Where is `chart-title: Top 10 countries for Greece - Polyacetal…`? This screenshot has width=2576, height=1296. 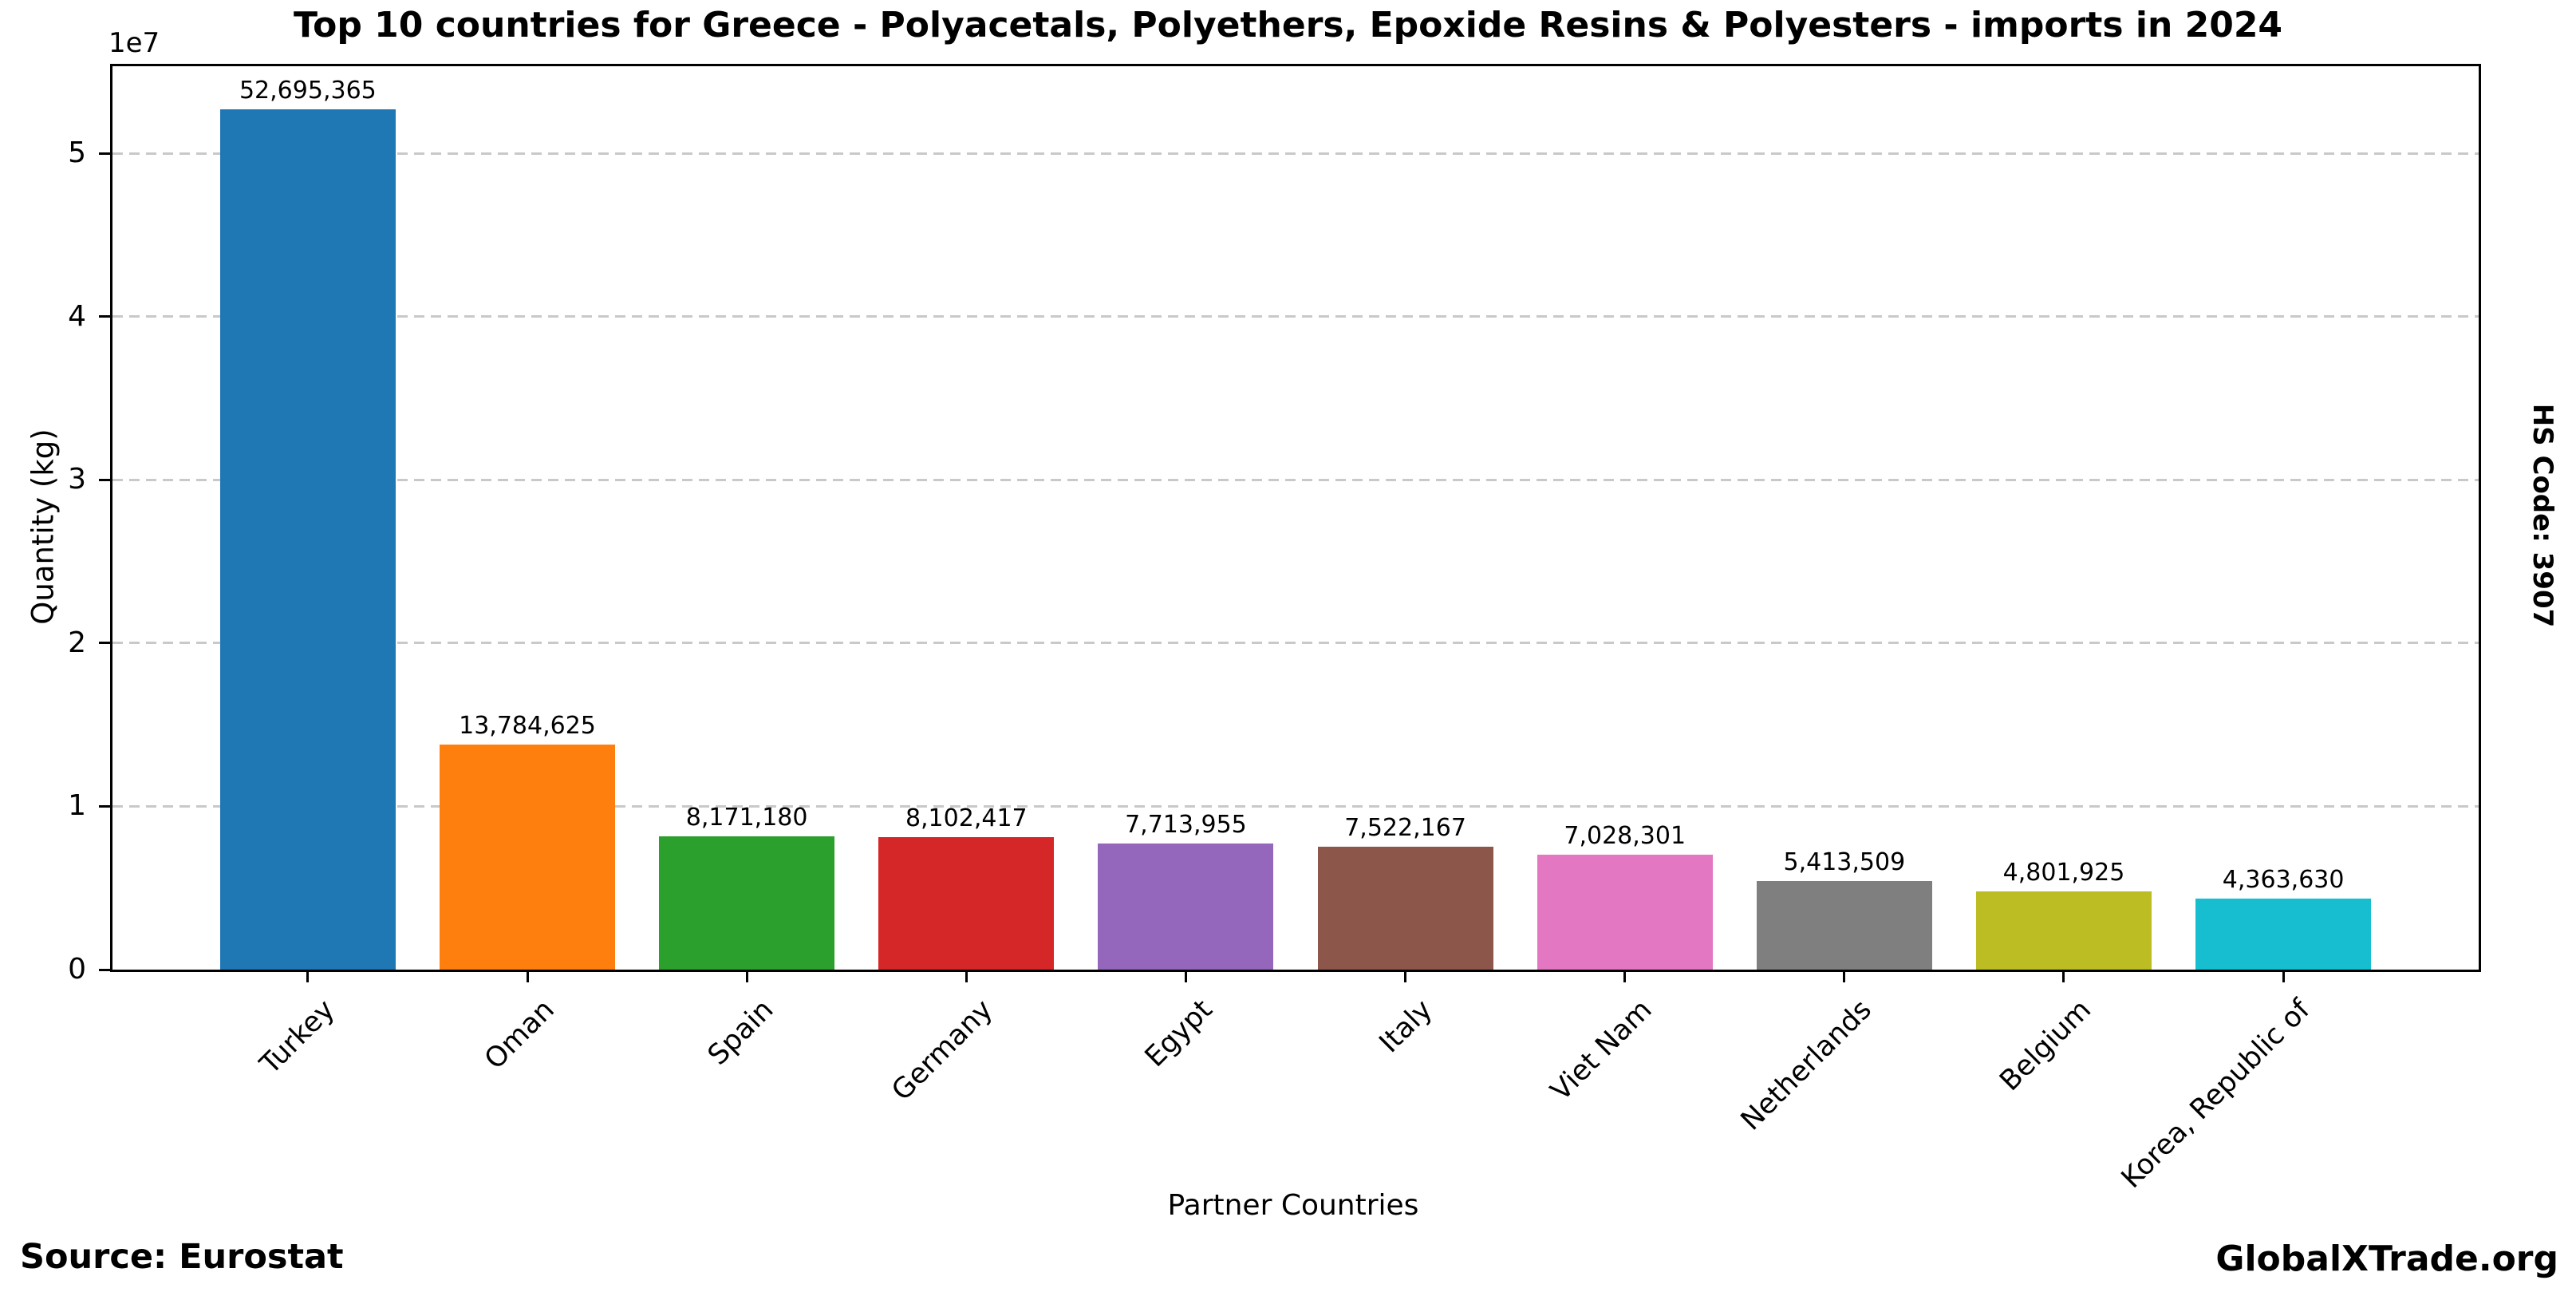
chart-title: Top 10 countries for Greece - Polyacetal… is located at coordinates (1288, 25).